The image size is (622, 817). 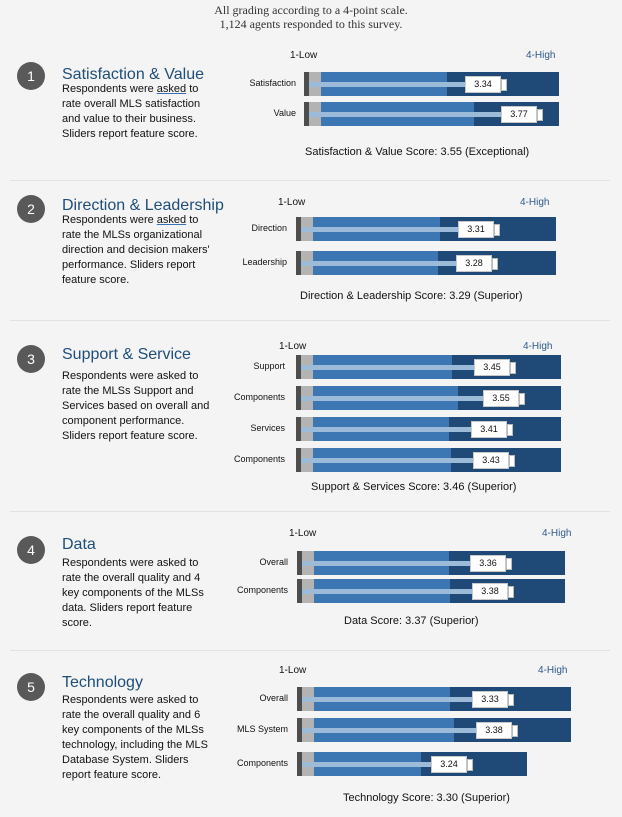 What do you see at coordinates (494, 730) in the screenshot?
I see `feature-score-value: 3.38` at bounding box center [494, 730].